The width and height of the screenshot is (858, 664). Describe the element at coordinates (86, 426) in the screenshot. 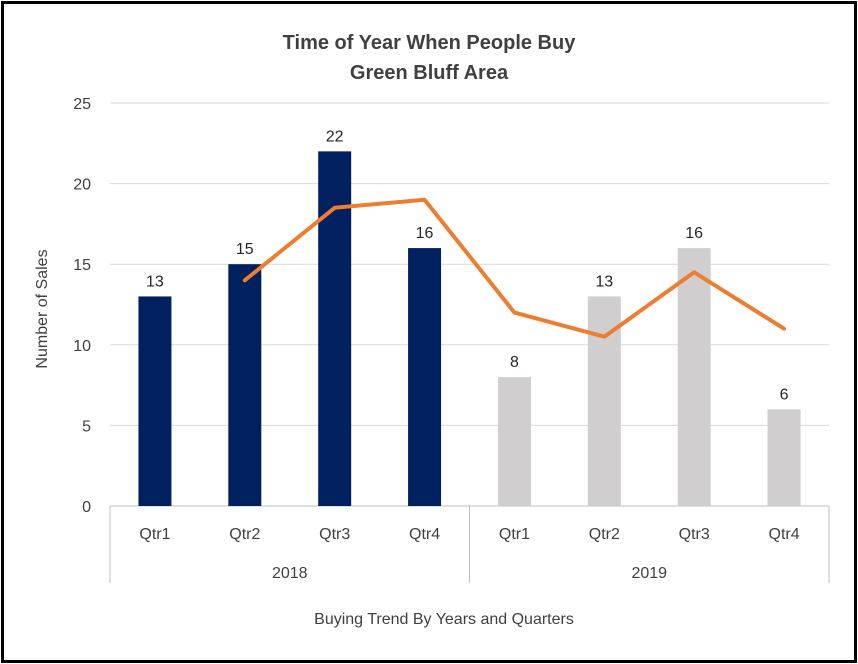

I see `y-tick-label: 5` at that location.